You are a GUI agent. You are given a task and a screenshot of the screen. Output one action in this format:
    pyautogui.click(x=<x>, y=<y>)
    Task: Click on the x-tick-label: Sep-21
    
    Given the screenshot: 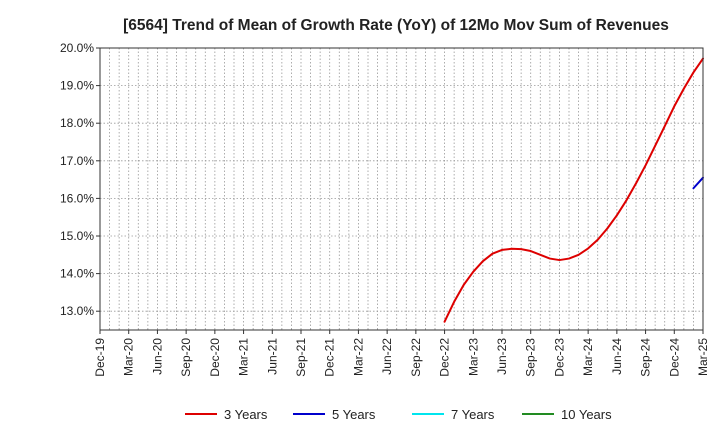 What is the action you would take?
    pyautogui.click(x=301, y=357)
    